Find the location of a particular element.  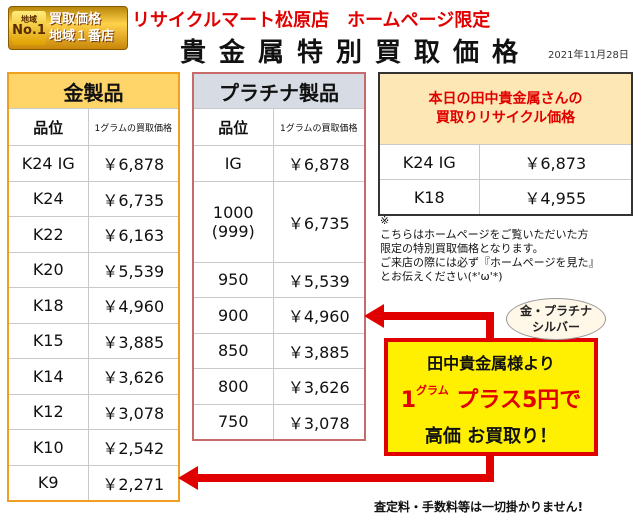

gold-grade: K10 is located at coordinates (48, 447).